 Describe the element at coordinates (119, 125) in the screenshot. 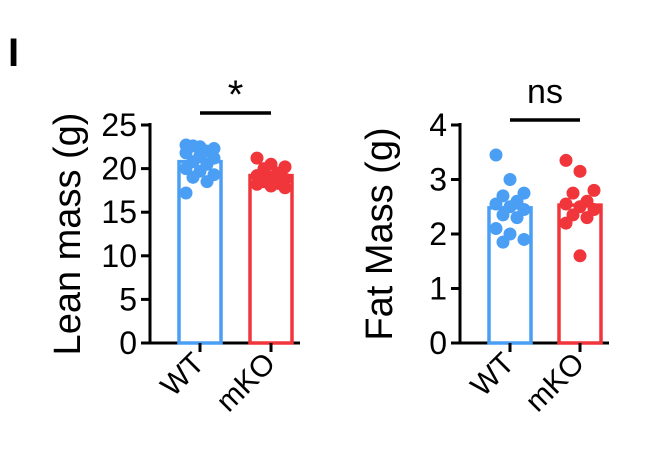

I see `y-tick-label: 25` at that location.